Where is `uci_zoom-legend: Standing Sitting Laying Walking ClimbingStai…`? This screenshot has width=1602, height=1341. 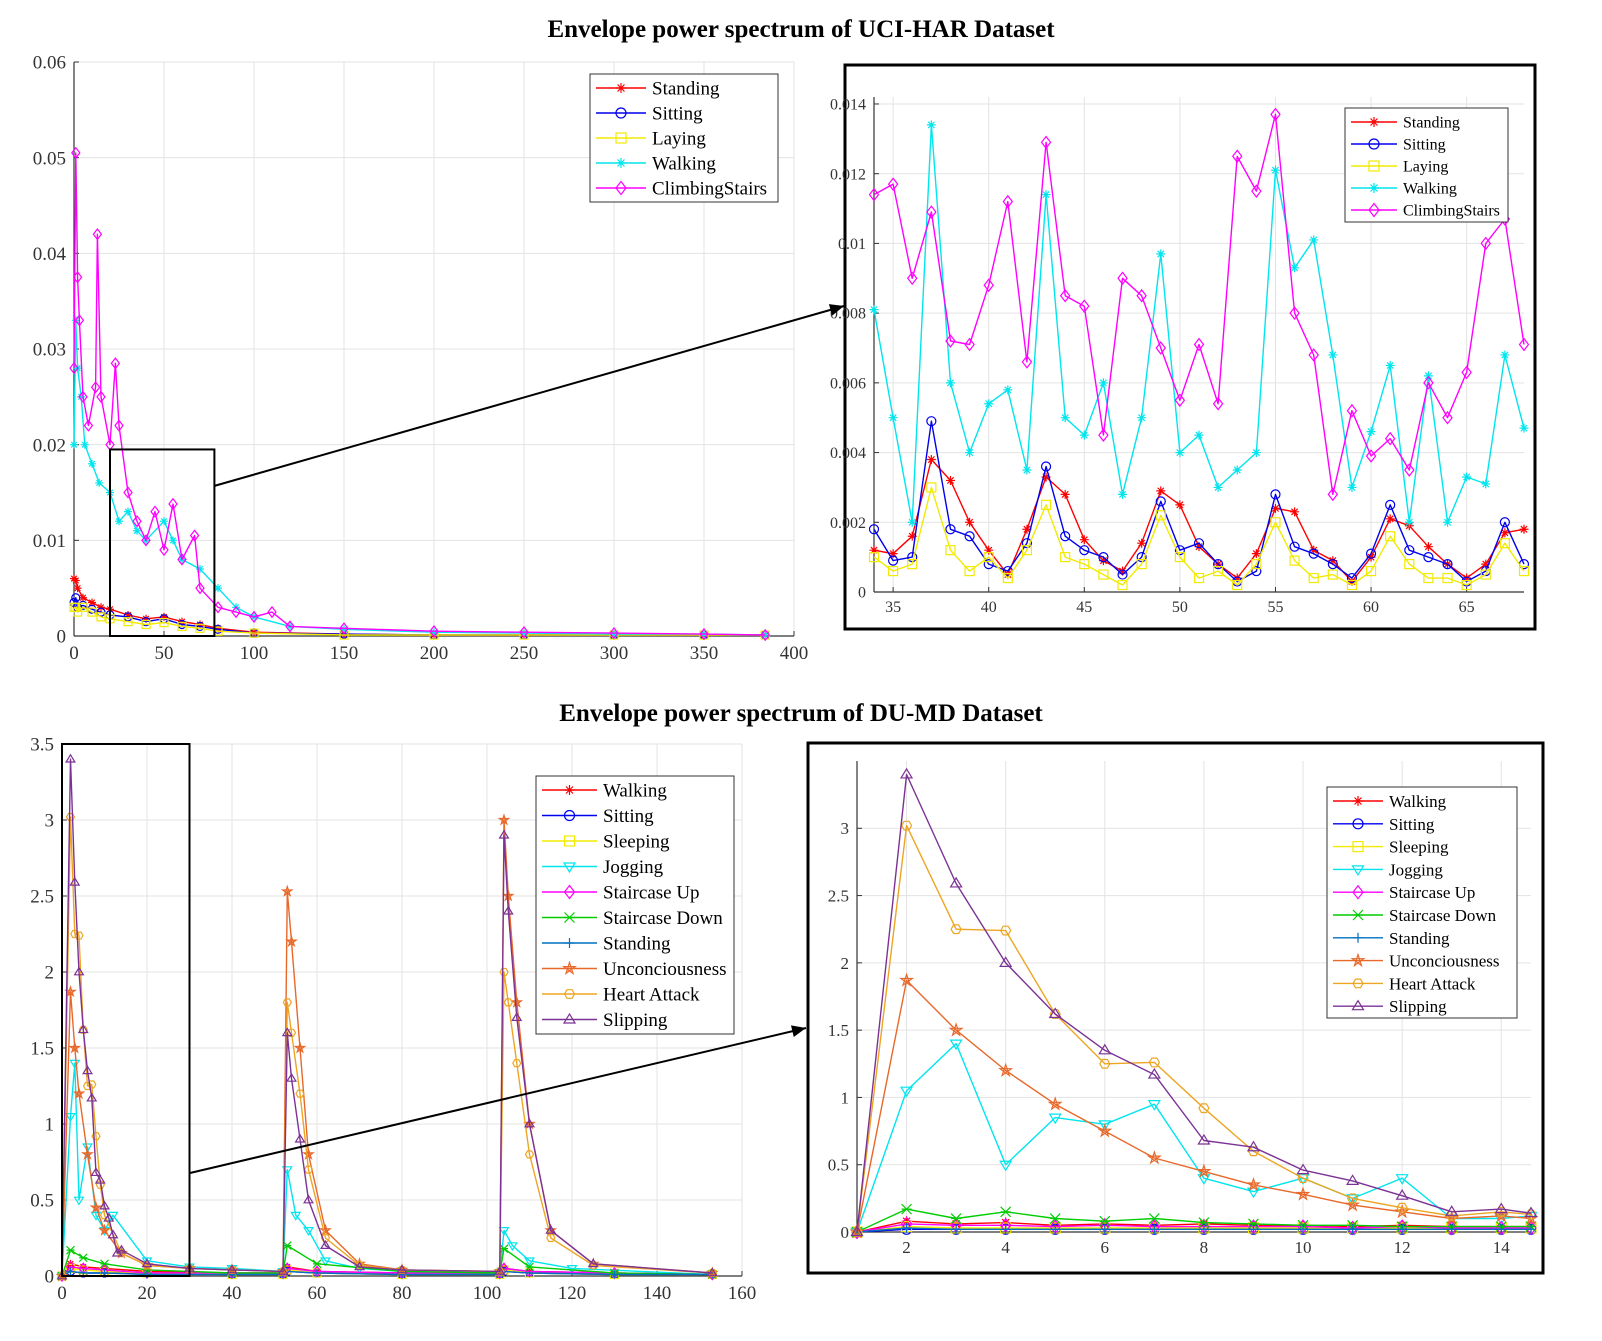 uci_zoom-legend: Standing Sitting Laying Walking ClimbingStai… is located at coordinates (1426, 165).